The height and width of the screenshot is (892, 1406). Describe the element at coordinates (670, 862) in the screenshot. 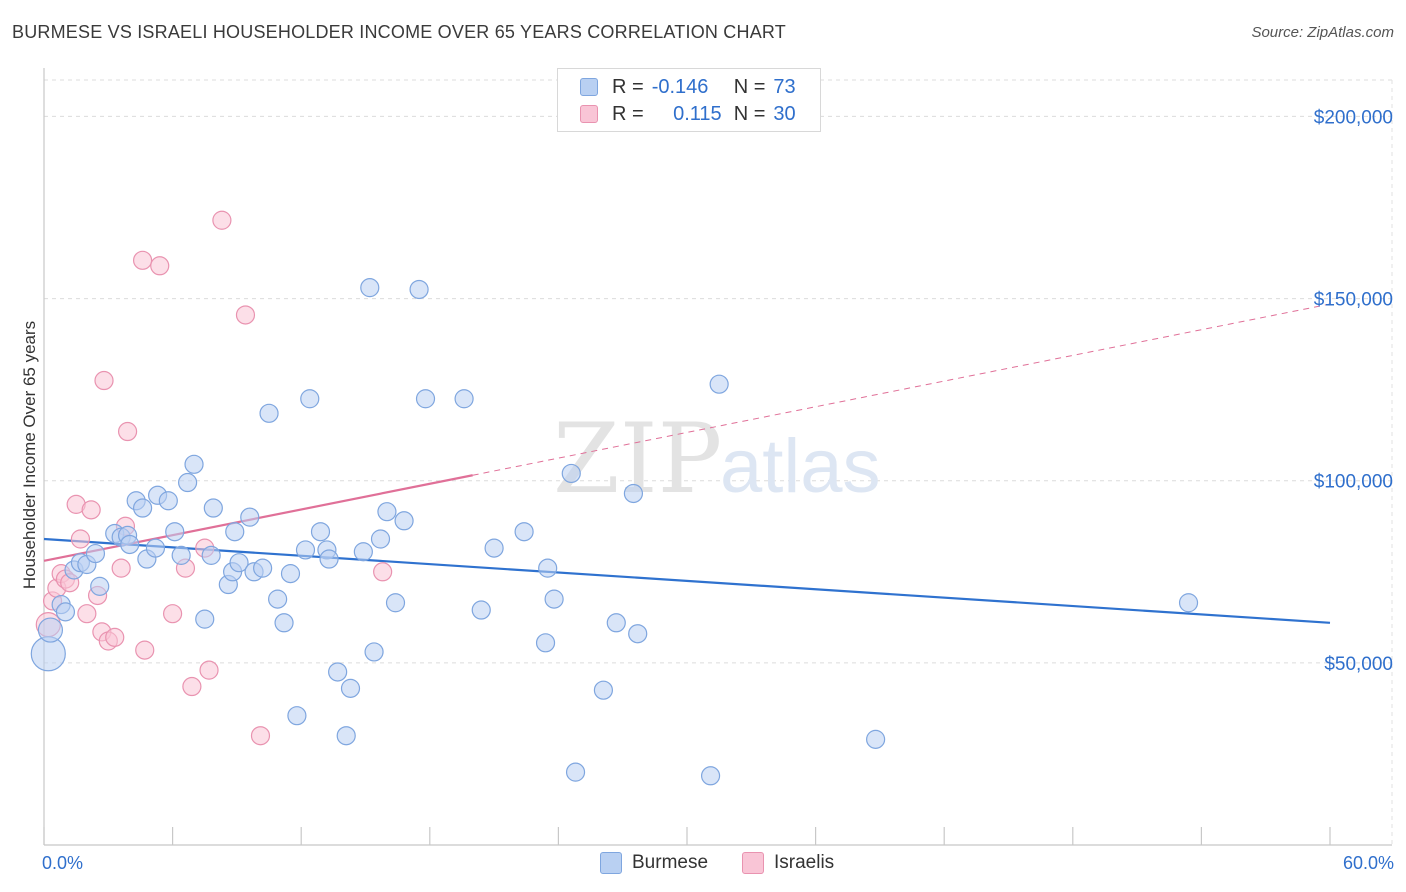

I see `legend-label-burmese: Burmese` at that location.